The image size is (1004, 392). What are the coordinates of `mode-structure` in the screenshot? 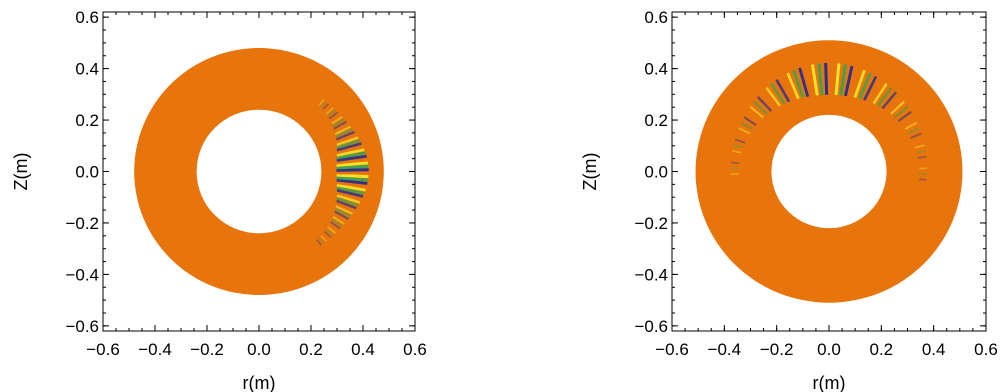 It's located at (829, 121).